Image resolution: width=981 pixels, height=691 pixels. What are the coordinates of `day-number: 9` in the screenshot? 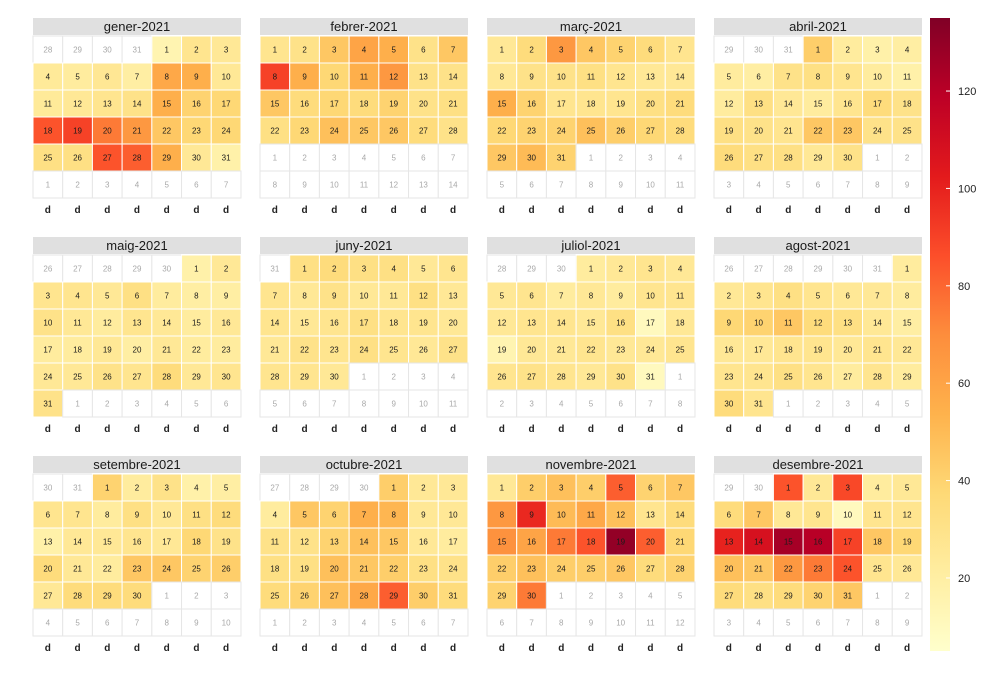 It's located at (137, 515).